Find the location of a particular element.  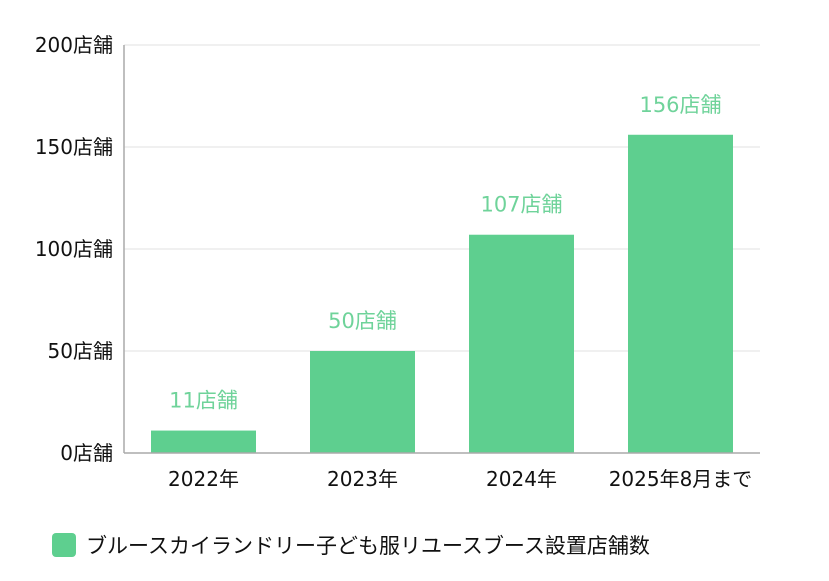

x-tick-label: 2025年8月まで is located at coordinates (681, 479).